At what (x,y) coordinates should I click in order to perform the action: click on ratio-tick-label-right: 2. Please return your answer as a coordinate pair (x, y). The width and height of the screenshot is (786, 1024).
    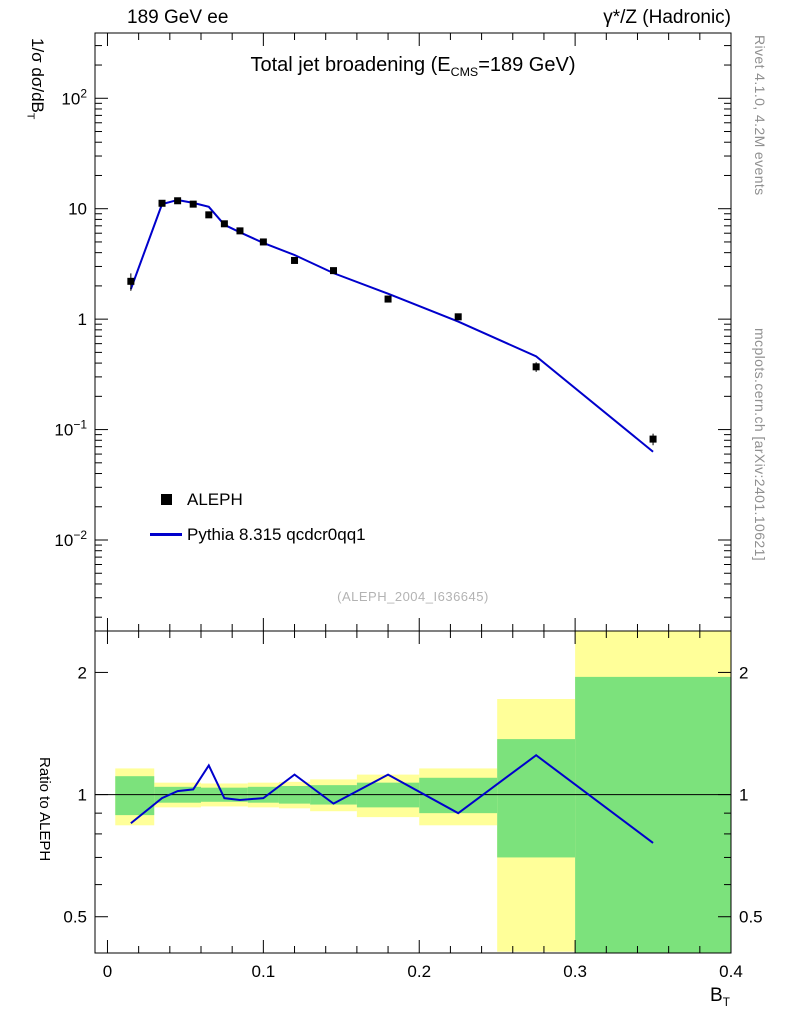
    Looking at the image, I should click on (743, 672).